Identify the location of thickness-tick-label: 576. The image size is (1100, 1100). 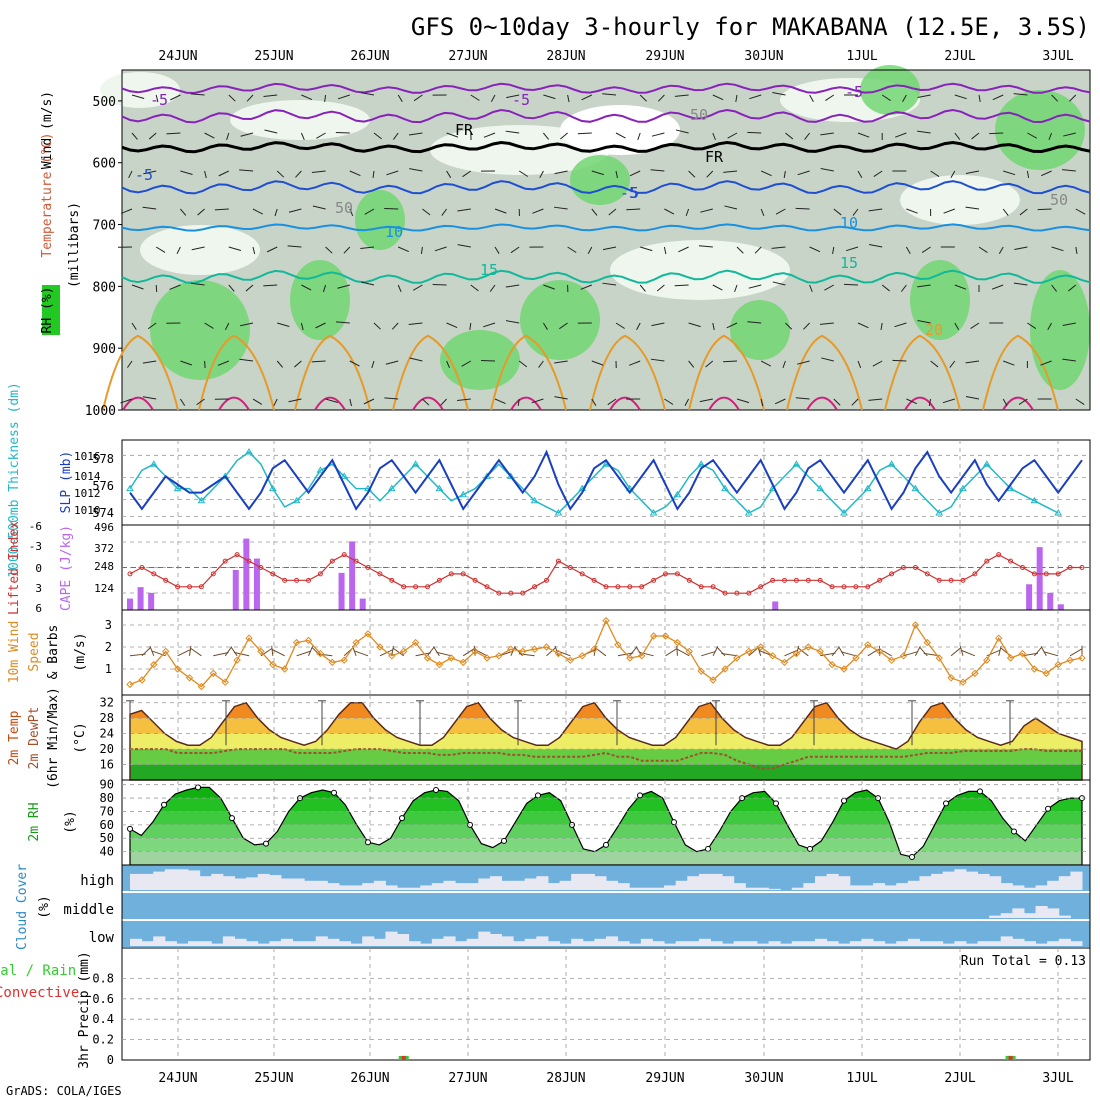
(103, 486).